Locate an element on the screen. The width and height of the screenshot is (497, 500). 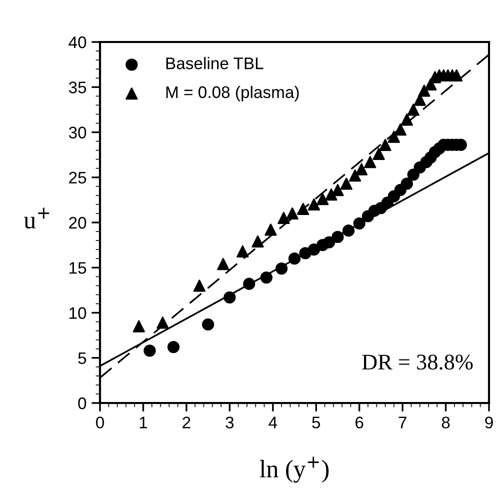
y-tick-label: 35 is located at coordinates (77, 88).